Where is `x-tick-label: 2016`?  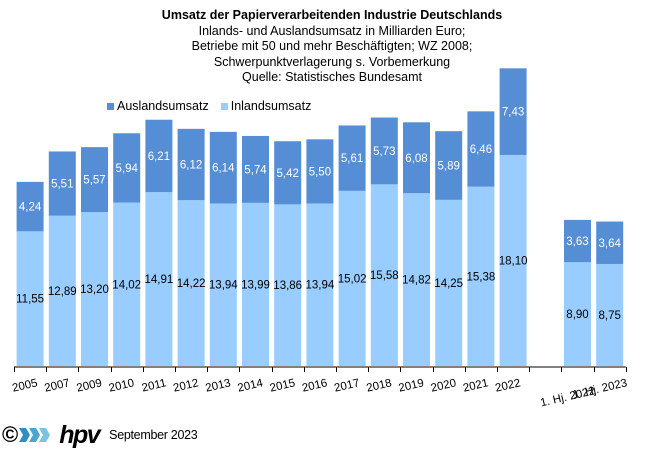
x-tick-label: 2016 is located at coordinates (315, 385).